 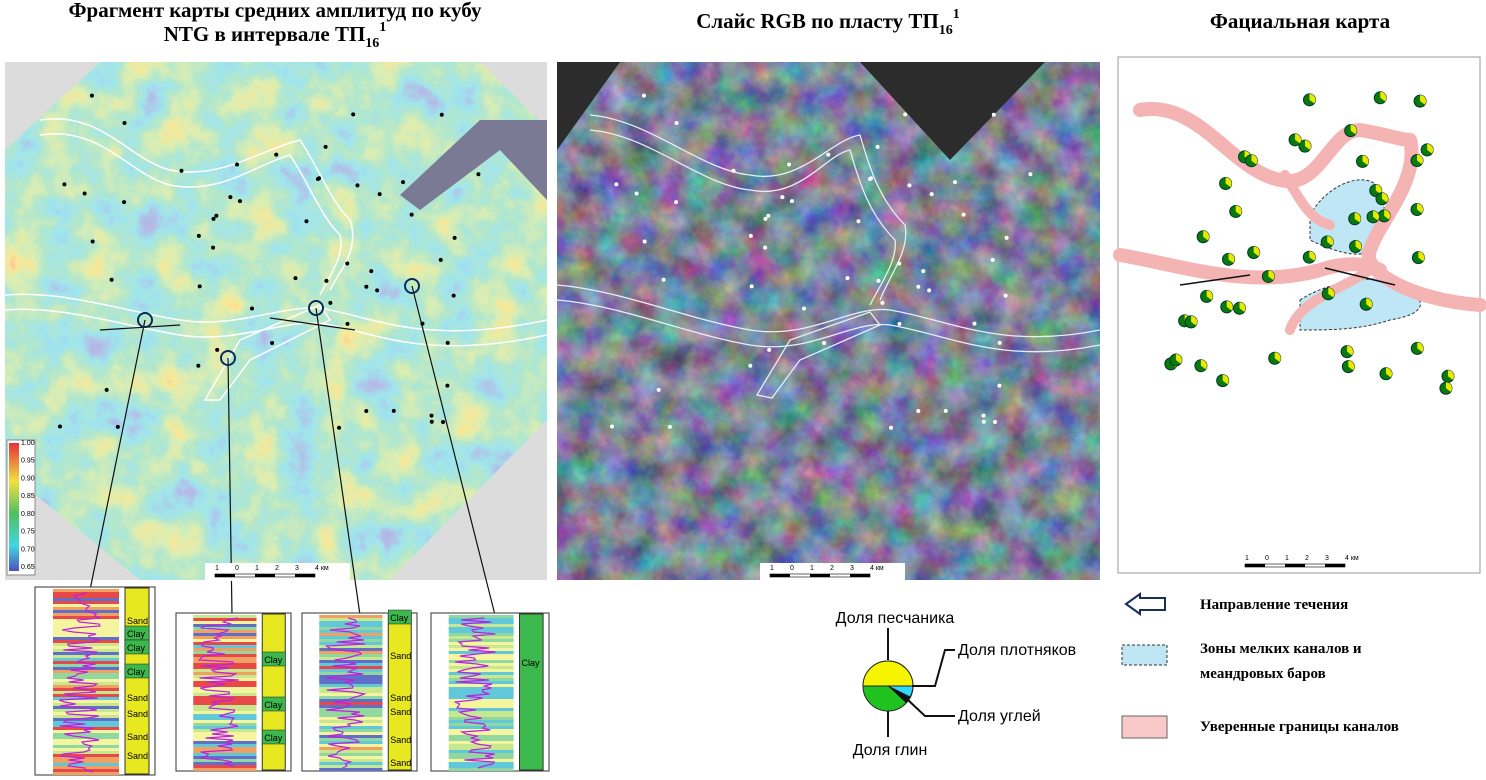 I want to click on scale-label: 0, so click(x=1267, y=558).